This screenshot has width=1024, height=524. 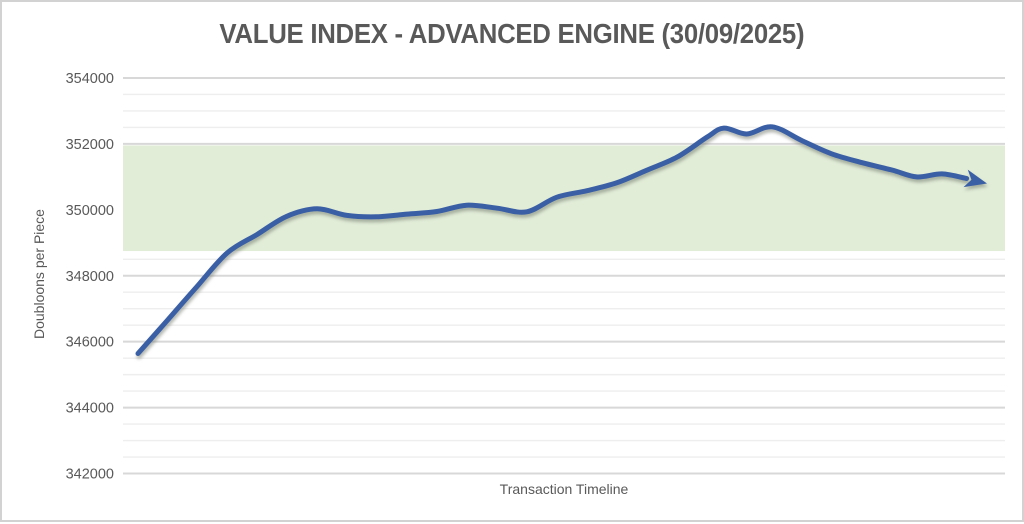 I want to click on y-tick-label: 350000, so click(x=90, y=211).